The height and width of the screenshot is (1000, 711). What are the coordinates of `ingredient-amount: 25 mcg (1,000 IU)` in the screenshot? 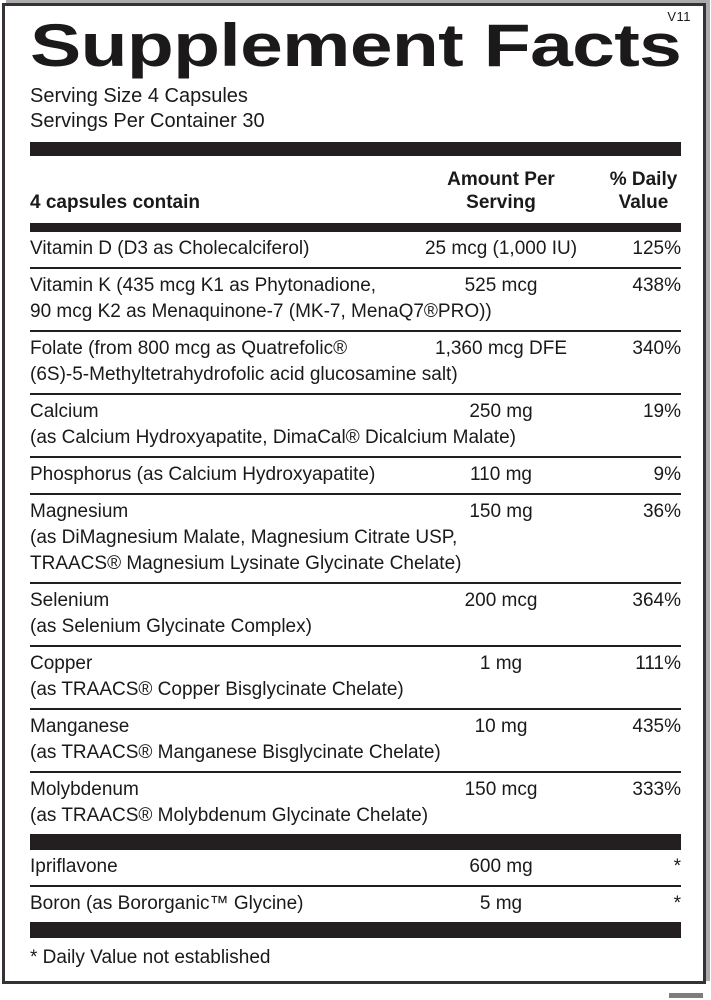 It's located at (501, 248).